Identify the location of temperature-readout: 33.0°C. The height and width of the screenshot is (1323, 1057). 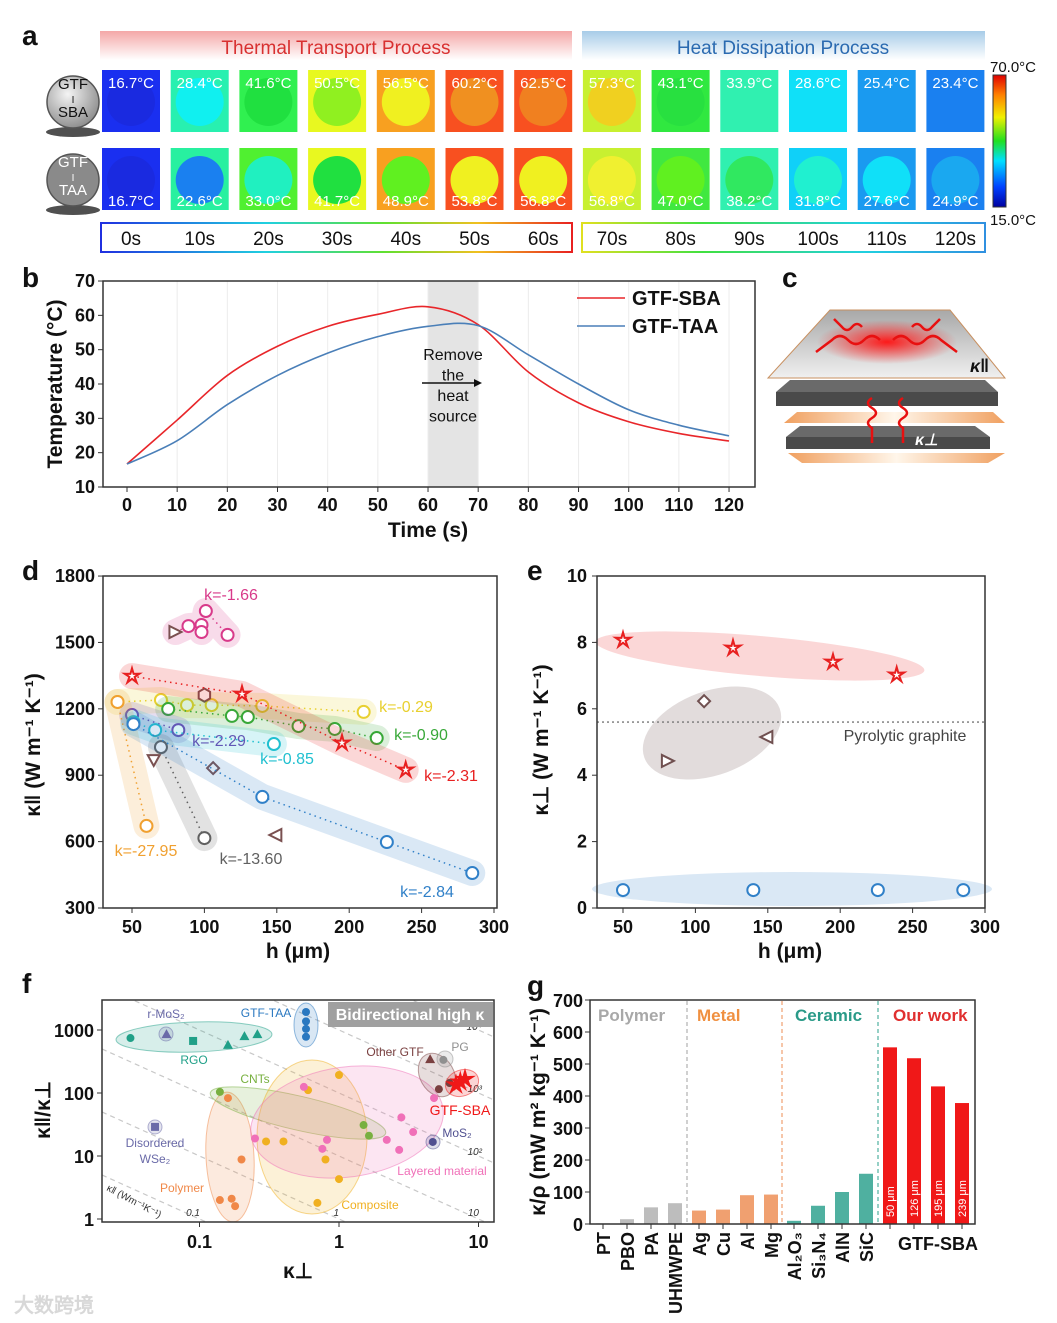
(268, 201).